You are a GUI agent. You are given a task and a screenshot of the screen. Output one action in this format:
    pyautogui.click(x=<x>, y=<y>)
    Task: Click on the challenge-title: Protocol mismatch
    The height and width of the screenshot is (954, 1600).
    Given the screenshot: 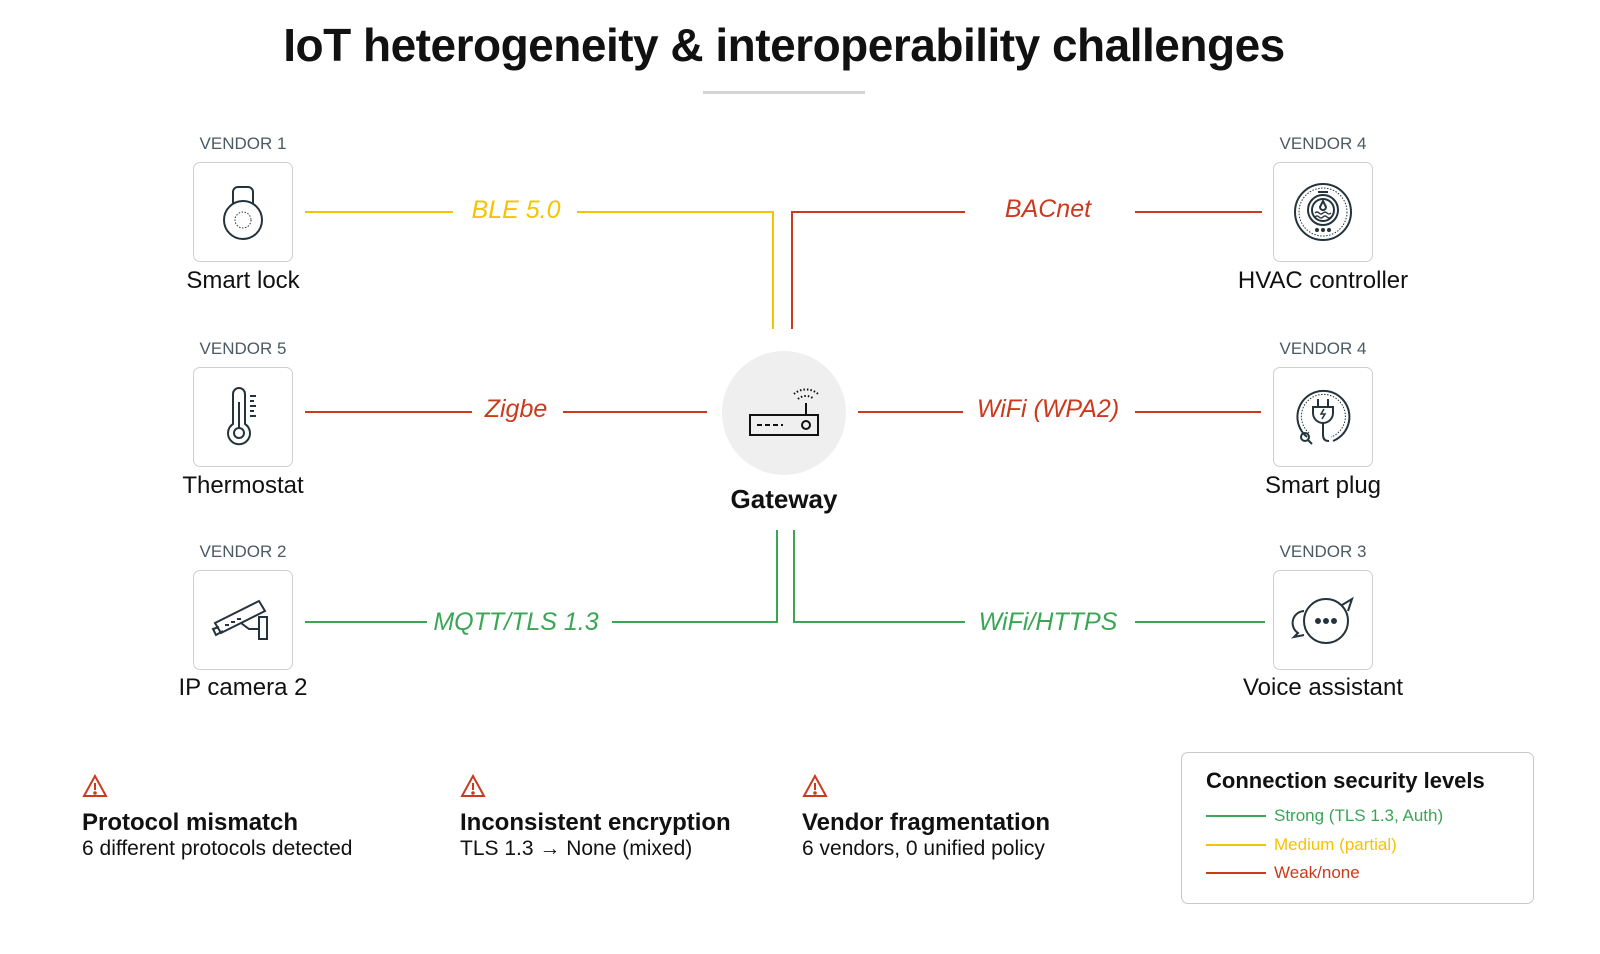 What is the action you would take?
    pyautogui.click(x=190, y=822)
    